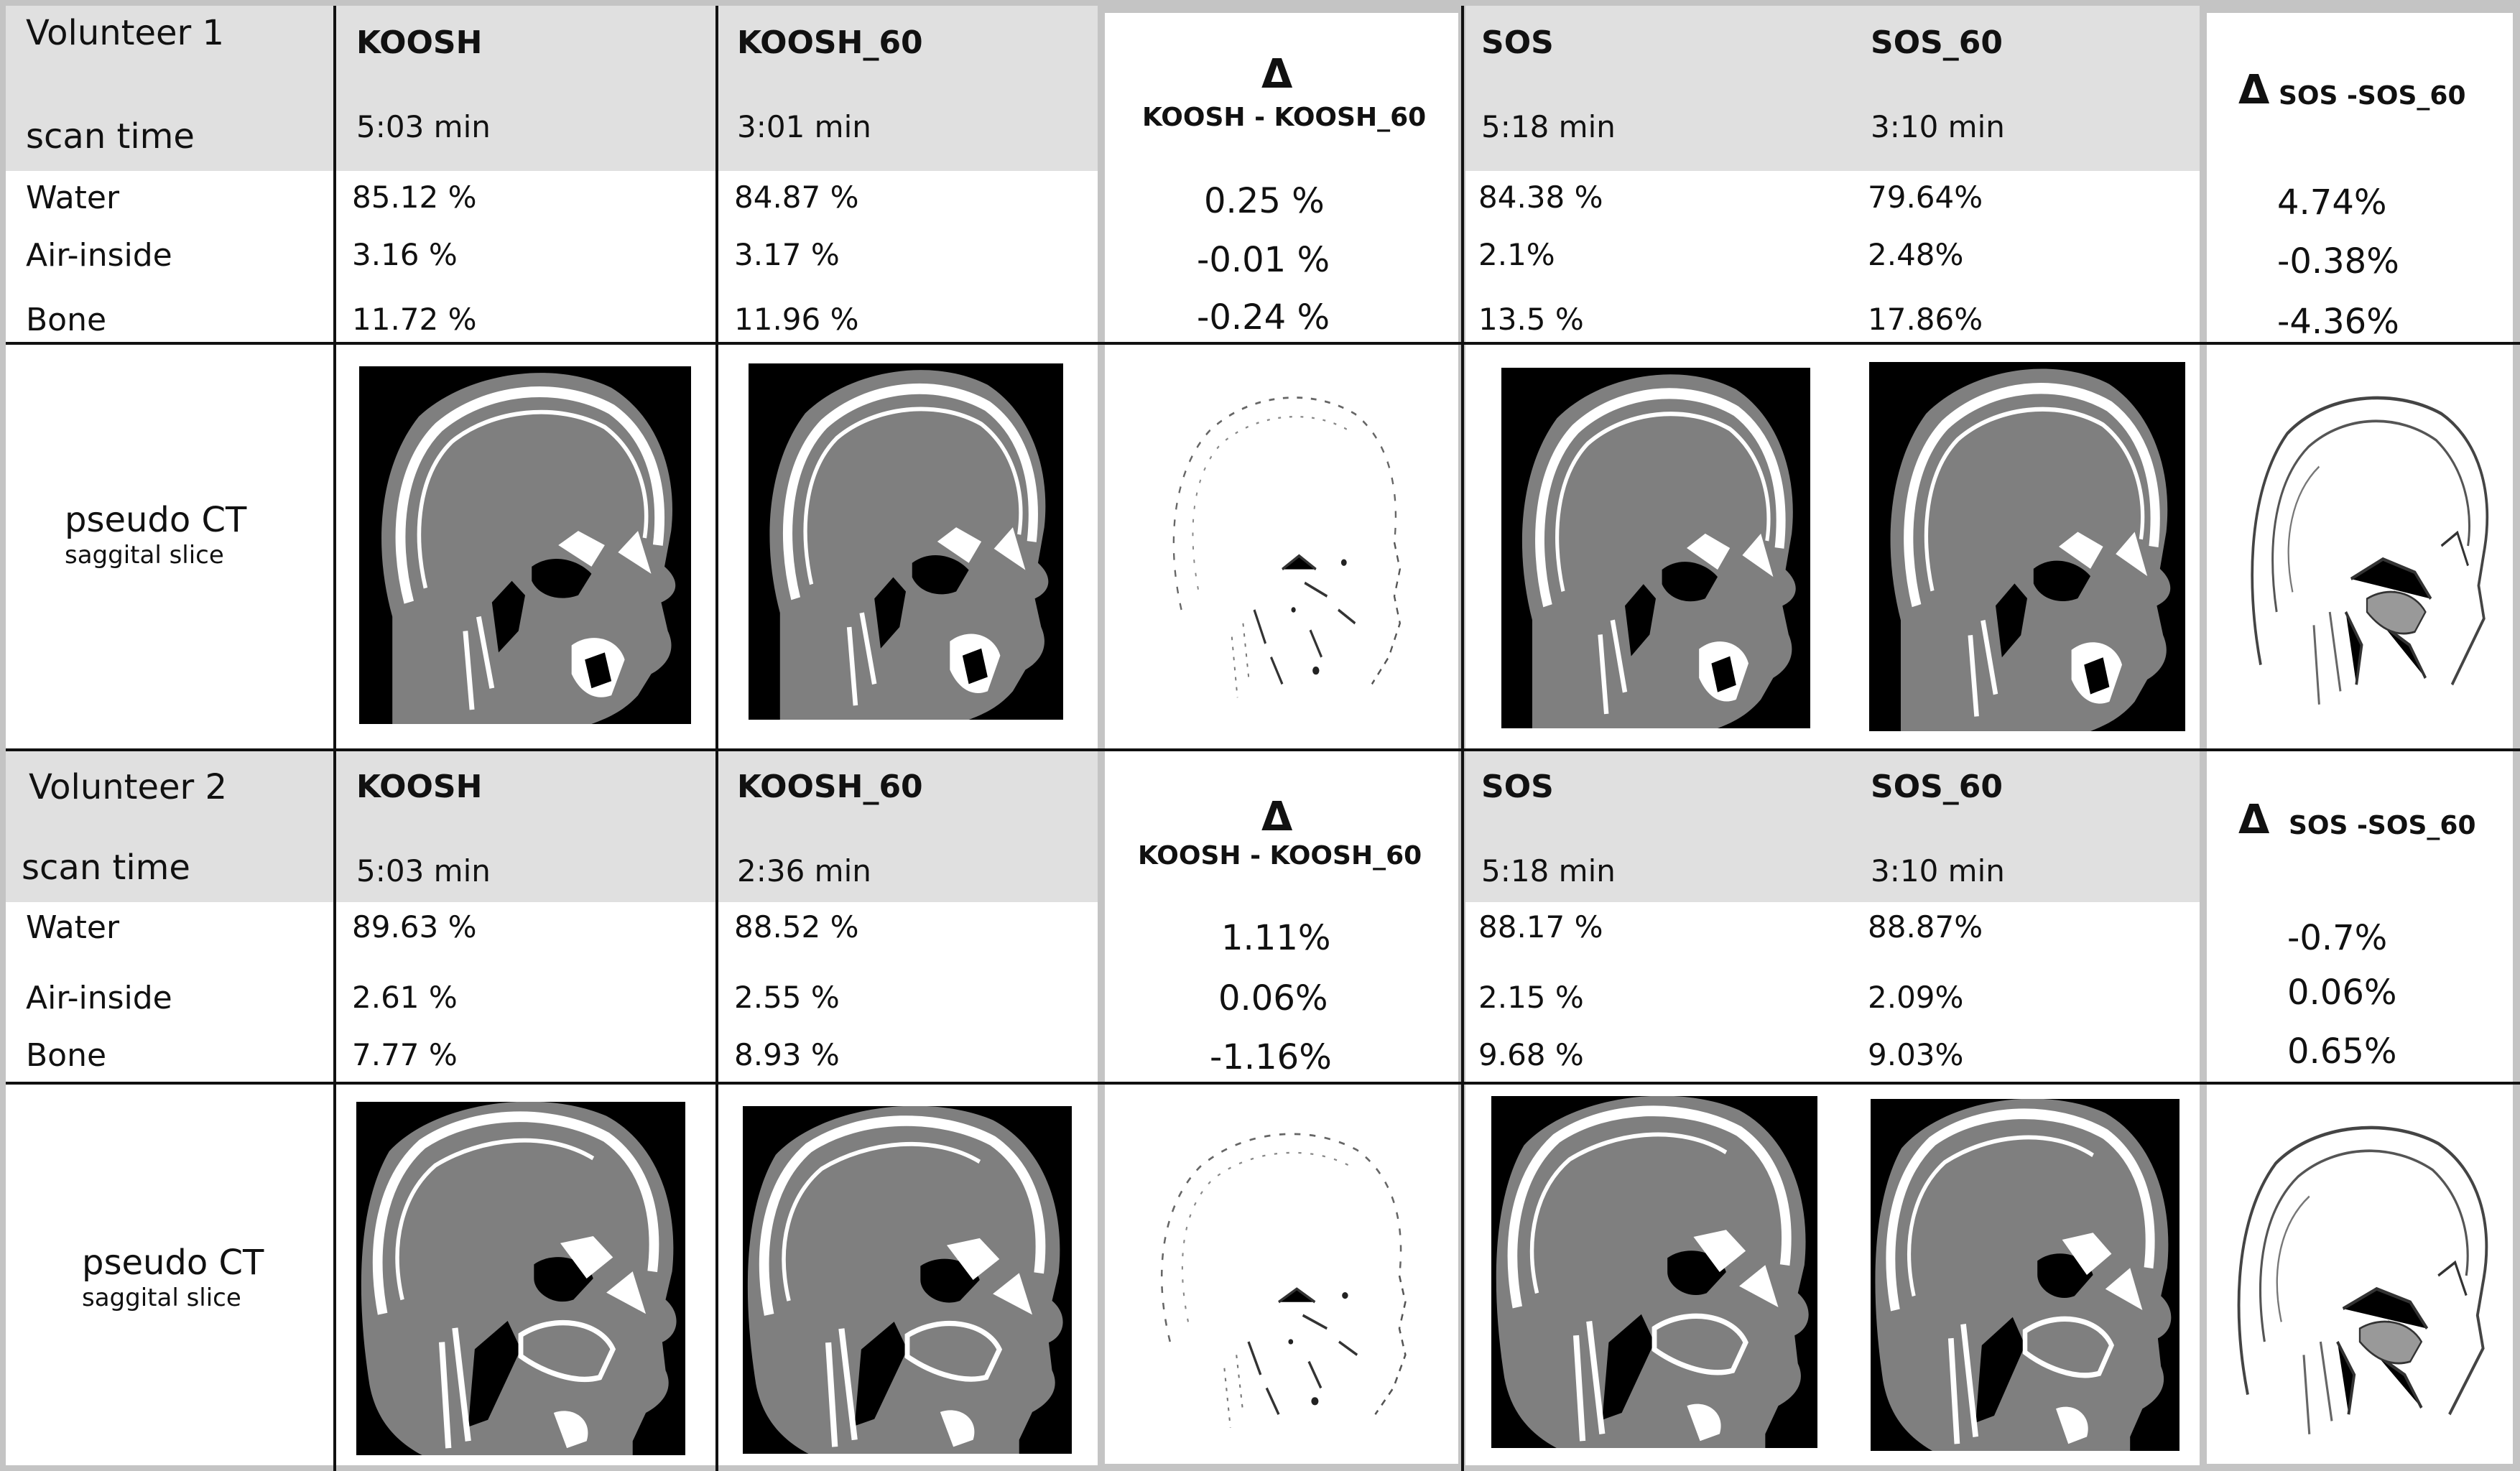 This screenshot has width=2520, height=1471. What do you see at coordinates (1916, 1054) in the screenshot?
I see `v2-bone-sos60: 9.03%` at bounding box center [1916, 1054].